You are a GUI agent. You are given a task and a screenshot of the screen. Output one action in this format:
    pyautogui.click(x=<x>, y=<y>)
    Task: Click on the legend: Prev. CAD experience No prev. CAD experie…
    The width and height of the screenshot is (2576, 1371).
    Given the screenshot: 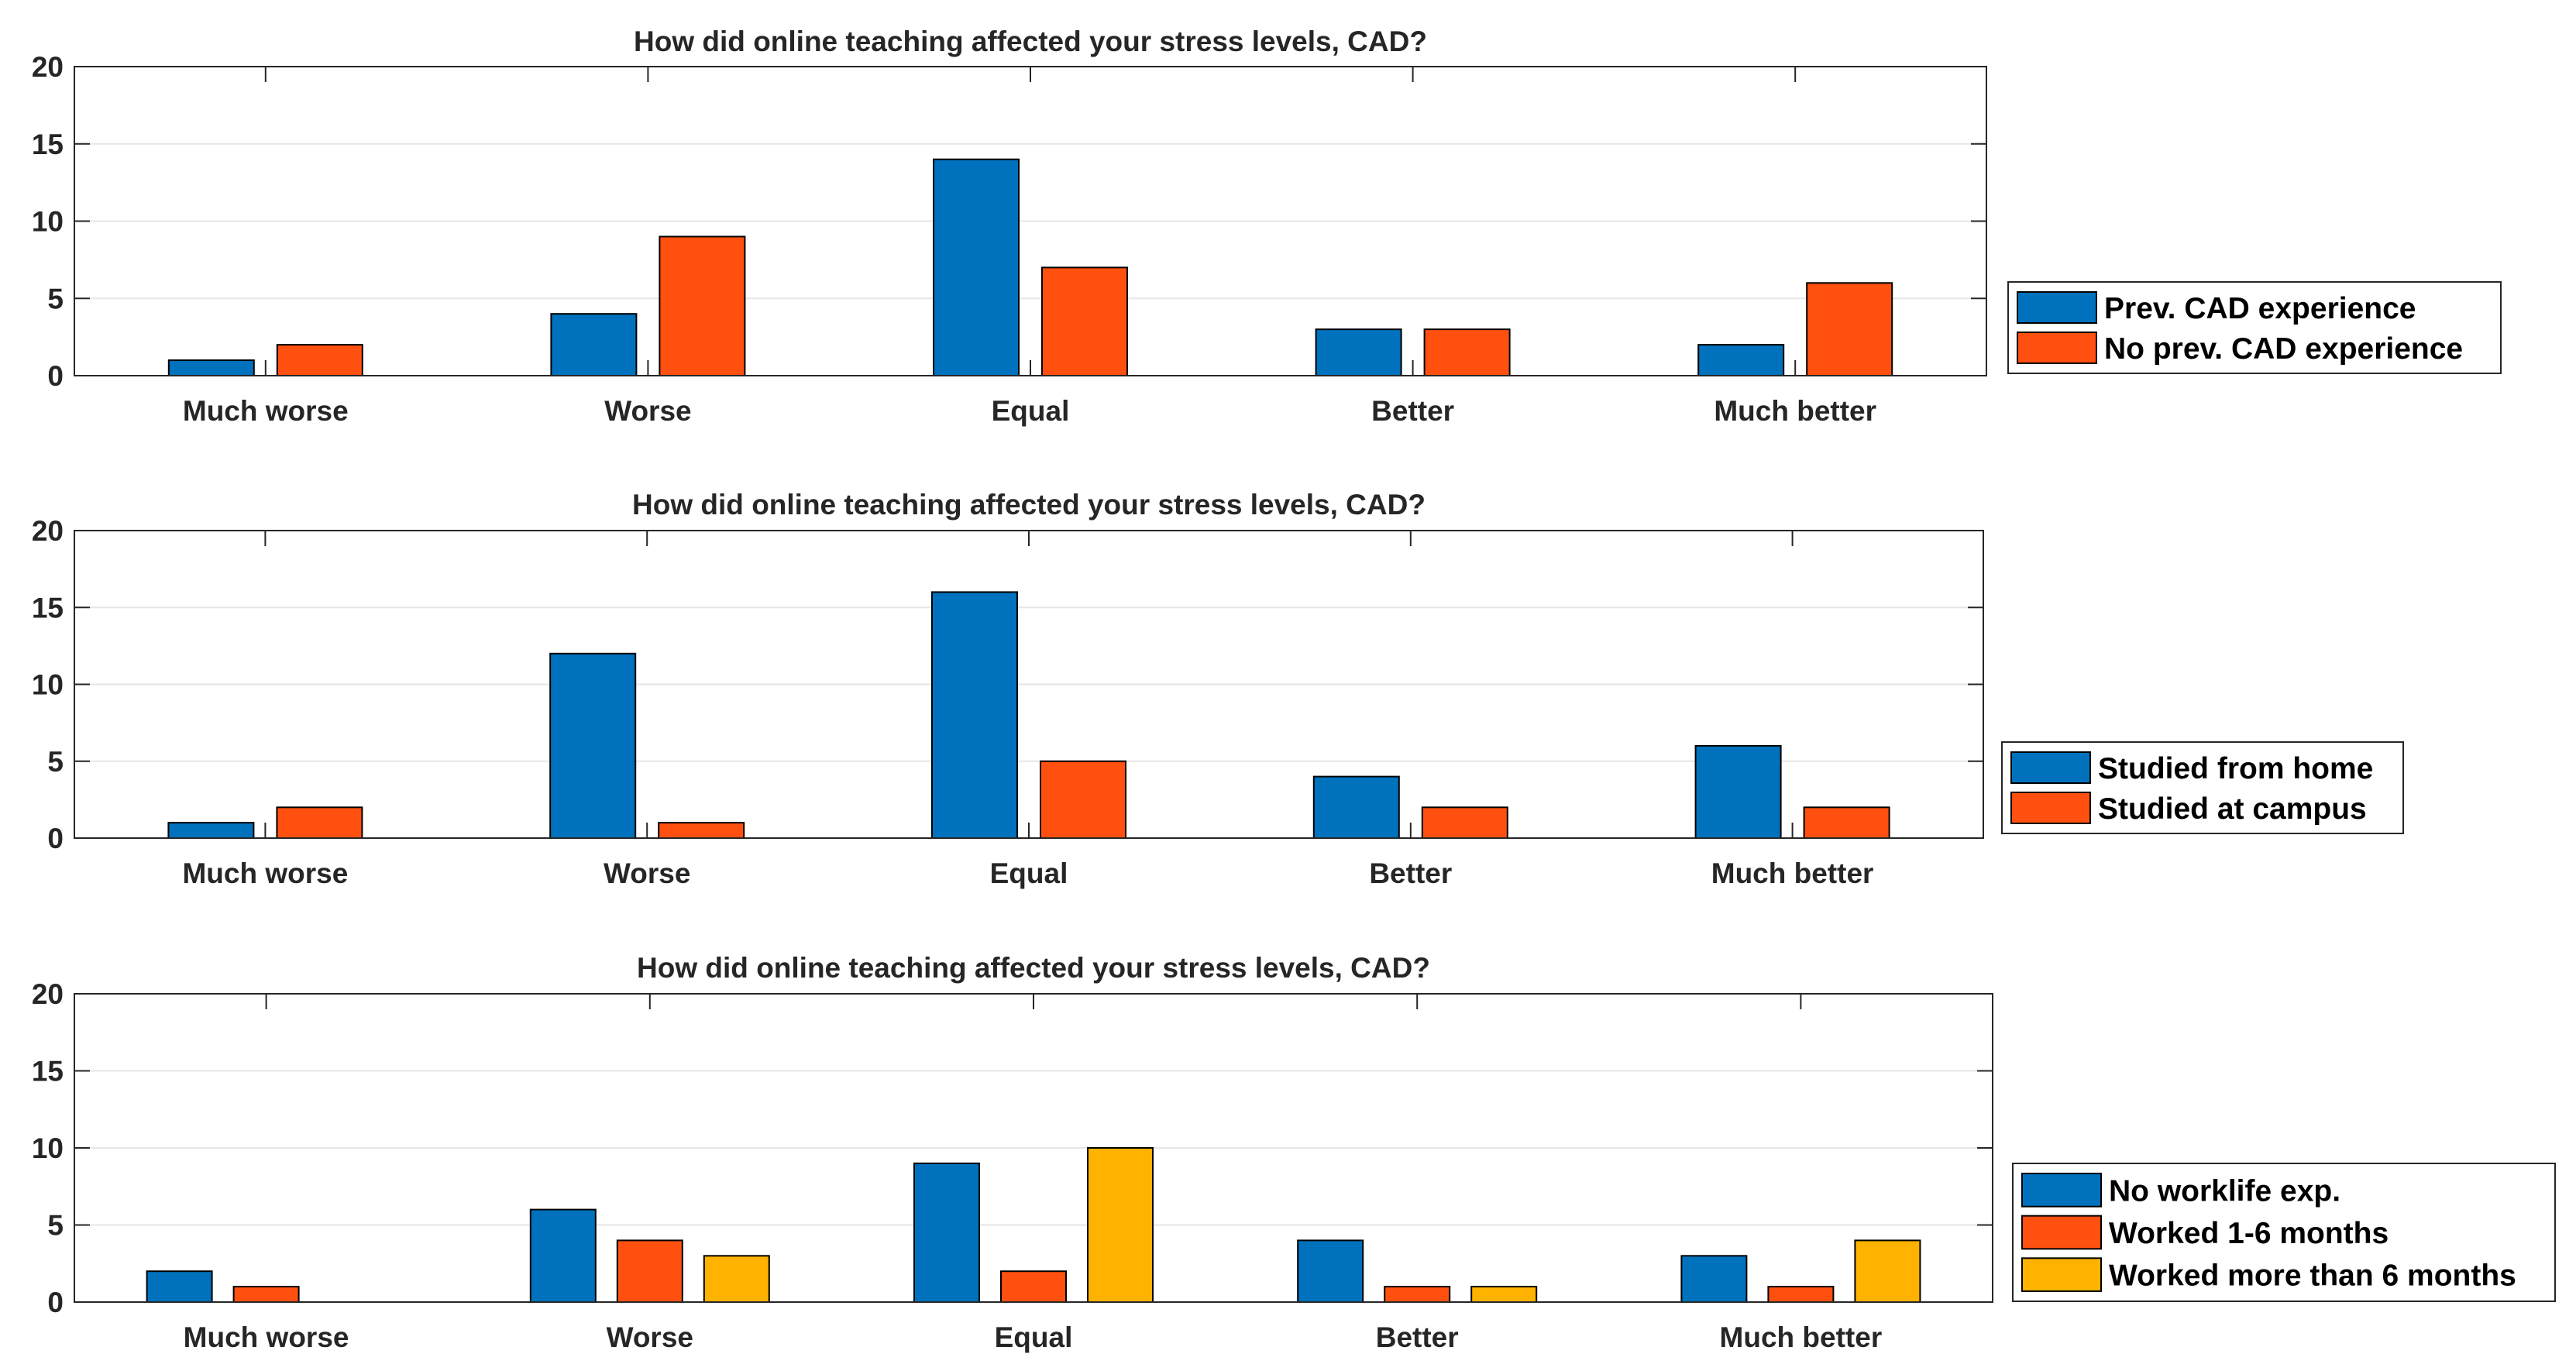 What is the action you would take?
    pyautogui.click(x=2254, y=327)
    